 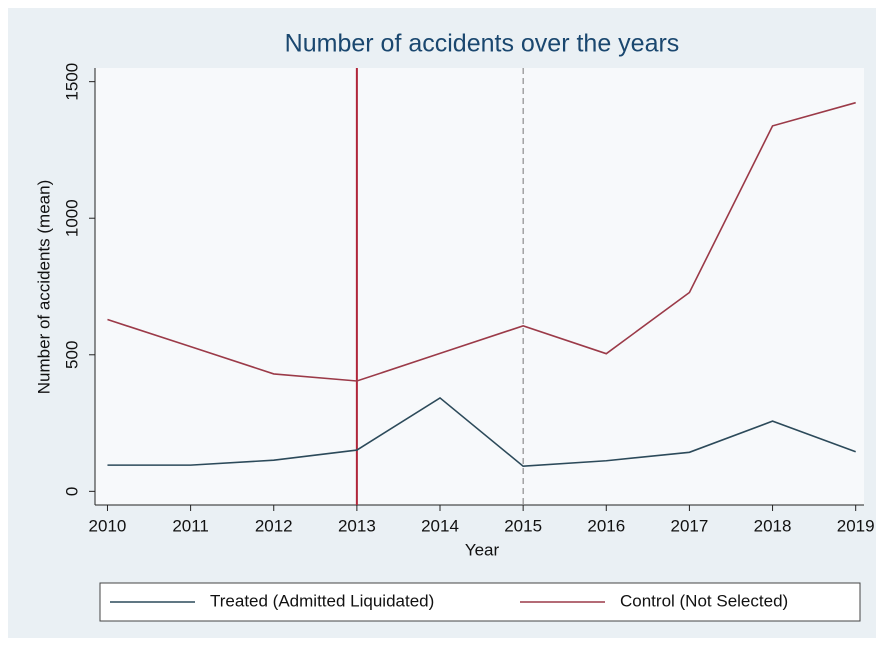 What do you see at coordinates (690, 525) in the screenshot?
I see `x-tick-label: 2017` at bounding box center [690, 525].